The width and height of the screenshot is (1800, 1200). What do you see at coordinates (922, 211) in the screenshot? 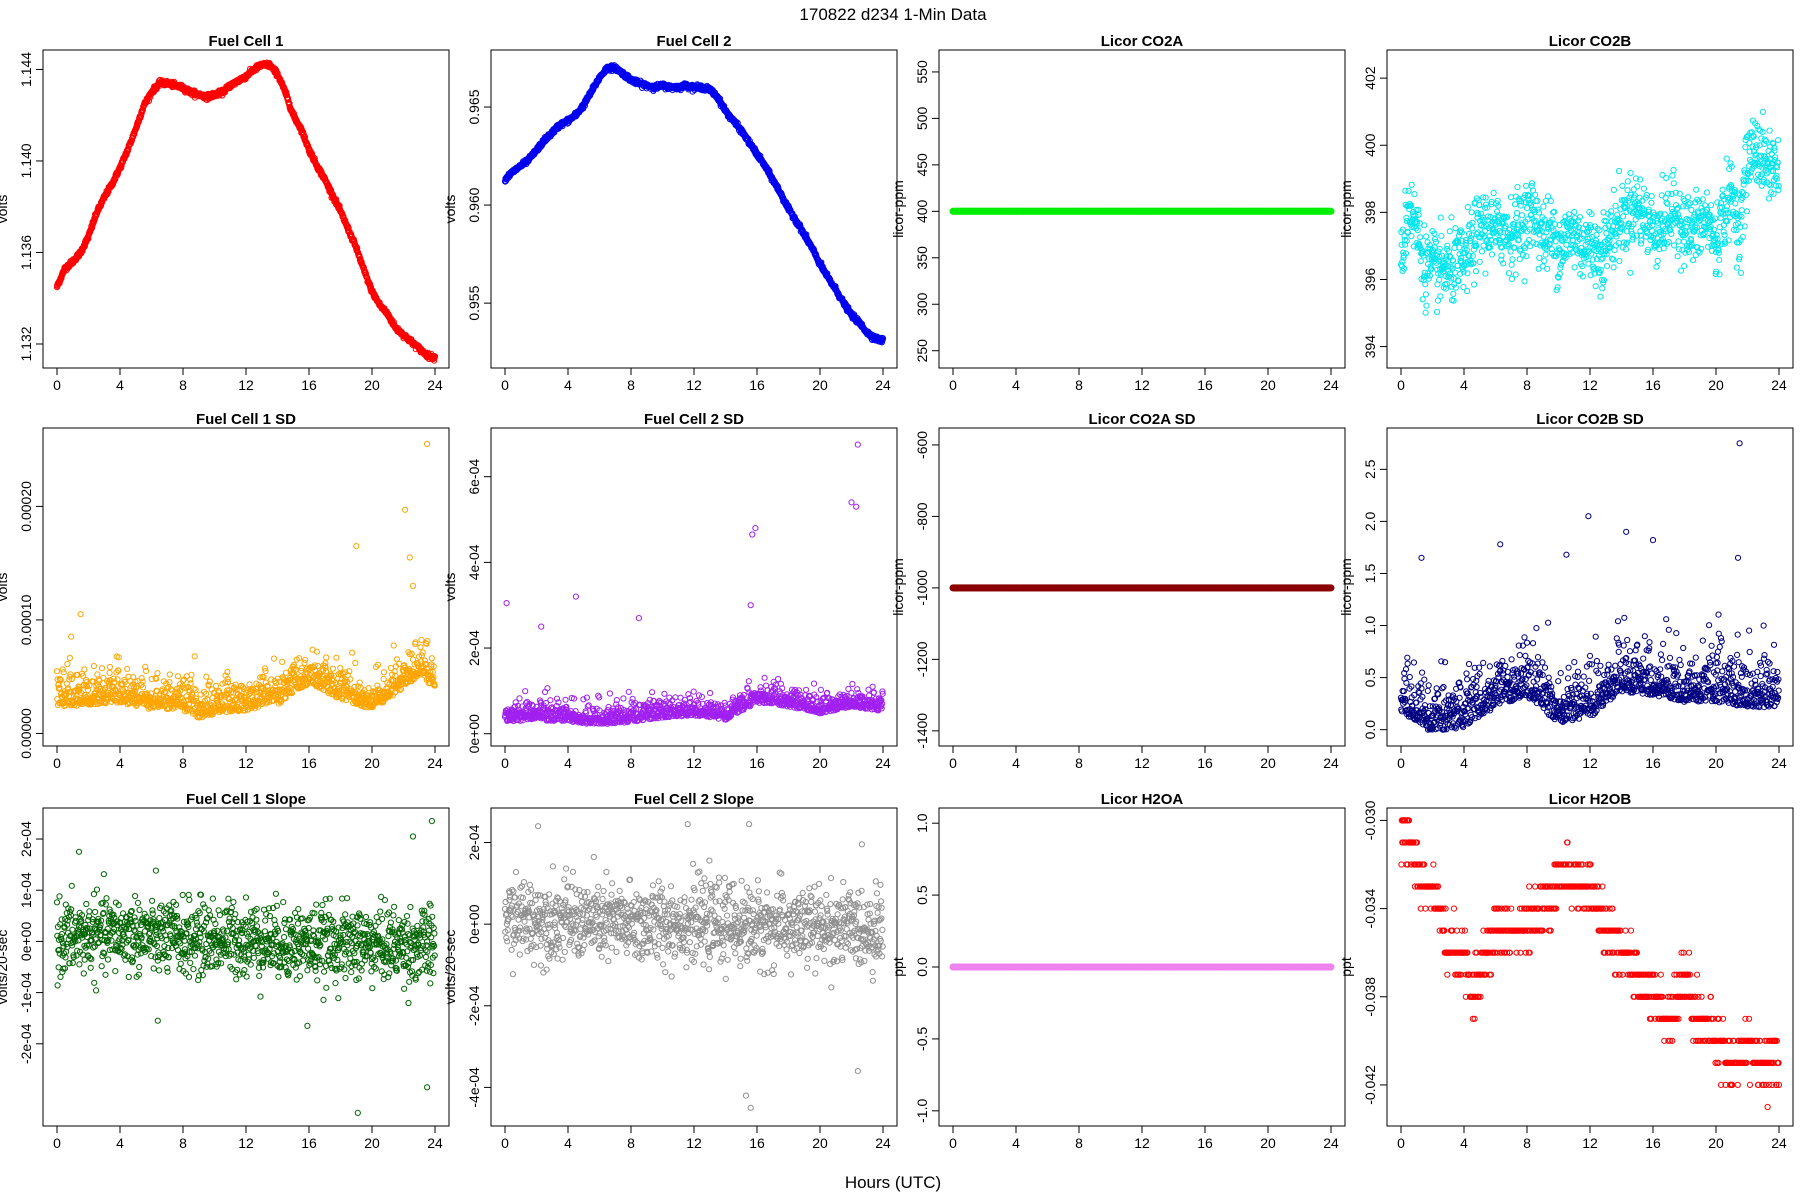
I see `y-tick-label: 400` at bounding box center [922, 211].